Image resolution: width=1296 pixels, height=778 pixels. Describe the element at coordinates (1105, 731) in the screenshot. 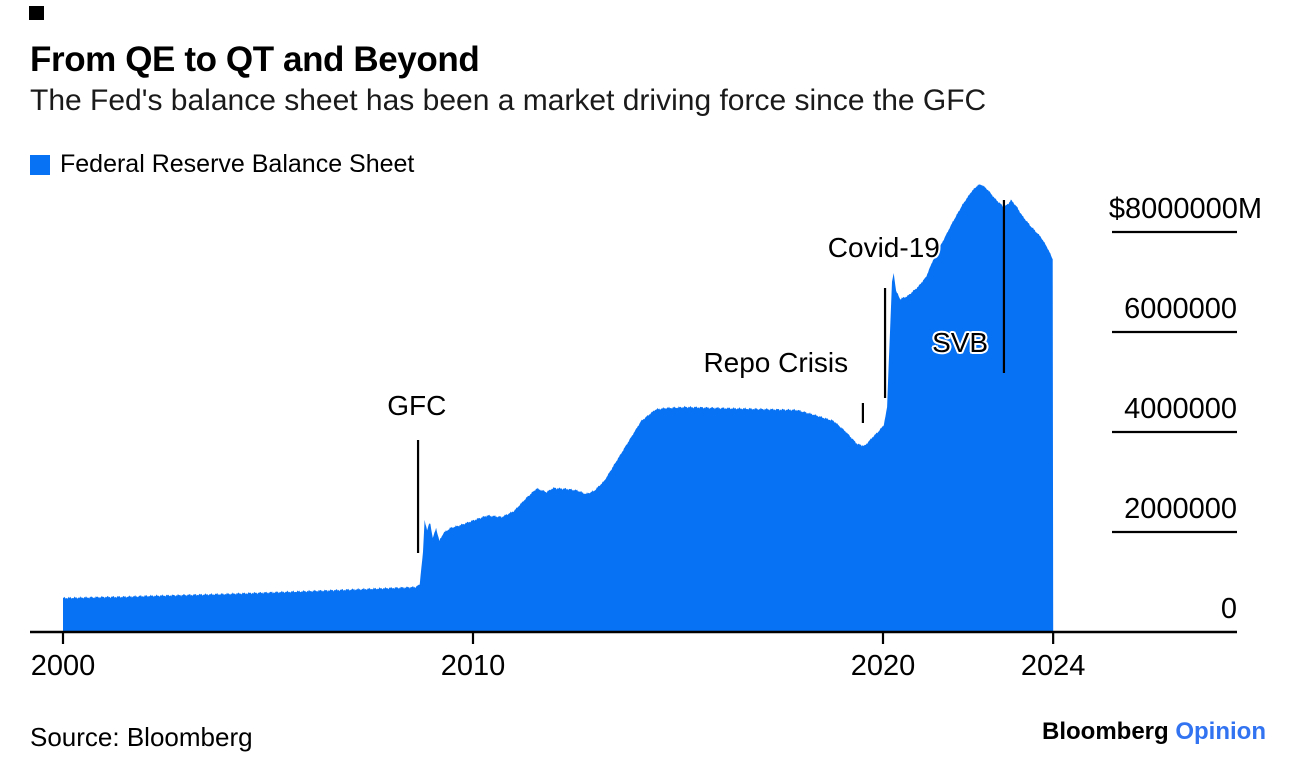

I see `logo-bloomberg: Bloomberg` at that location.